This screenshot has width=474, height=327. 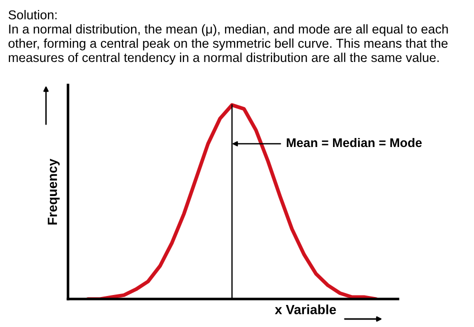 I want to click on annotation: Mean = Median = Mode, so click(x=354, y=143).